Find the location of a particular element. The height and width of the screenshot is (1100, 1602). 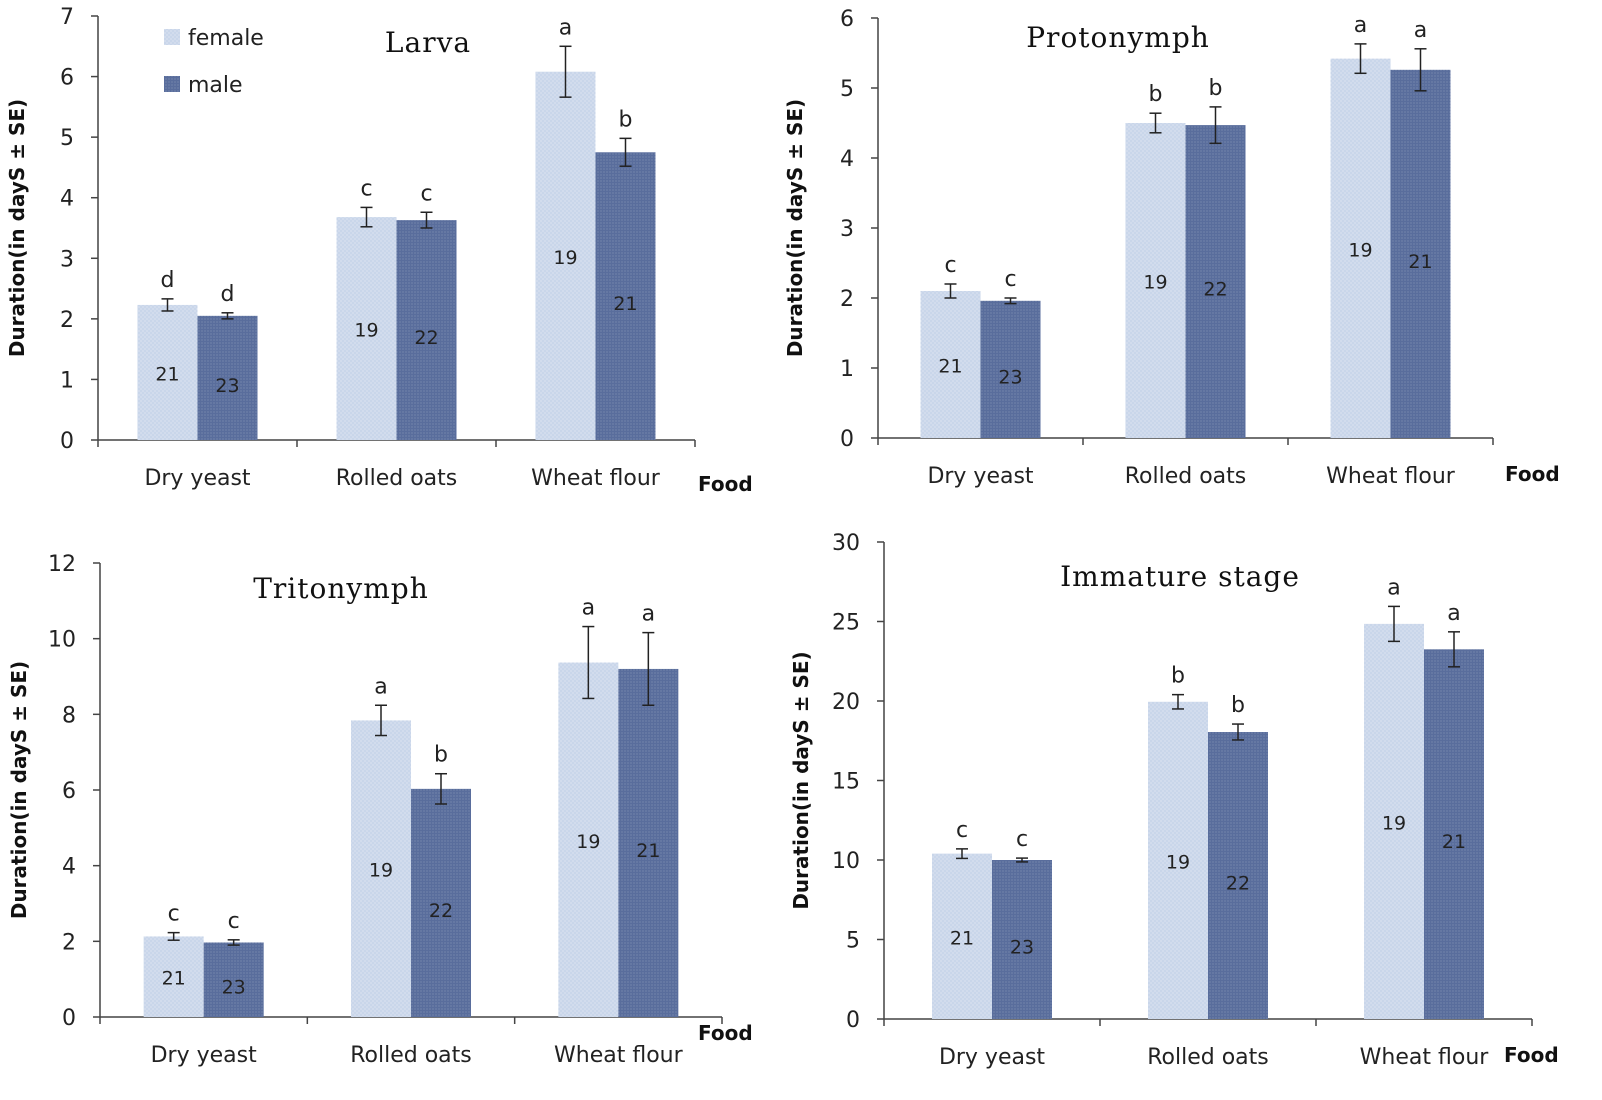

significance-letter: d is located at coordinates (168, 280).